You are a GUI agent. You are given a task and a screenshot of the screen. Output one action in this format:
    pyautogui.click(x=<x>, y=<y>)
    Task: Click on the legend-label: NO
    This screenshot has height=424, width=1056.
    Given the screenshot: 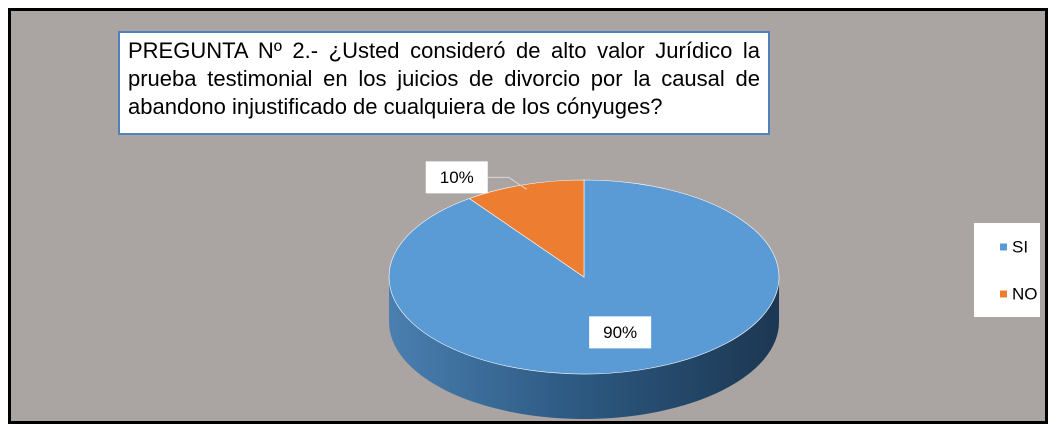 What is the action you would take?
    pyautogui.click(x=1025, y=293)
    